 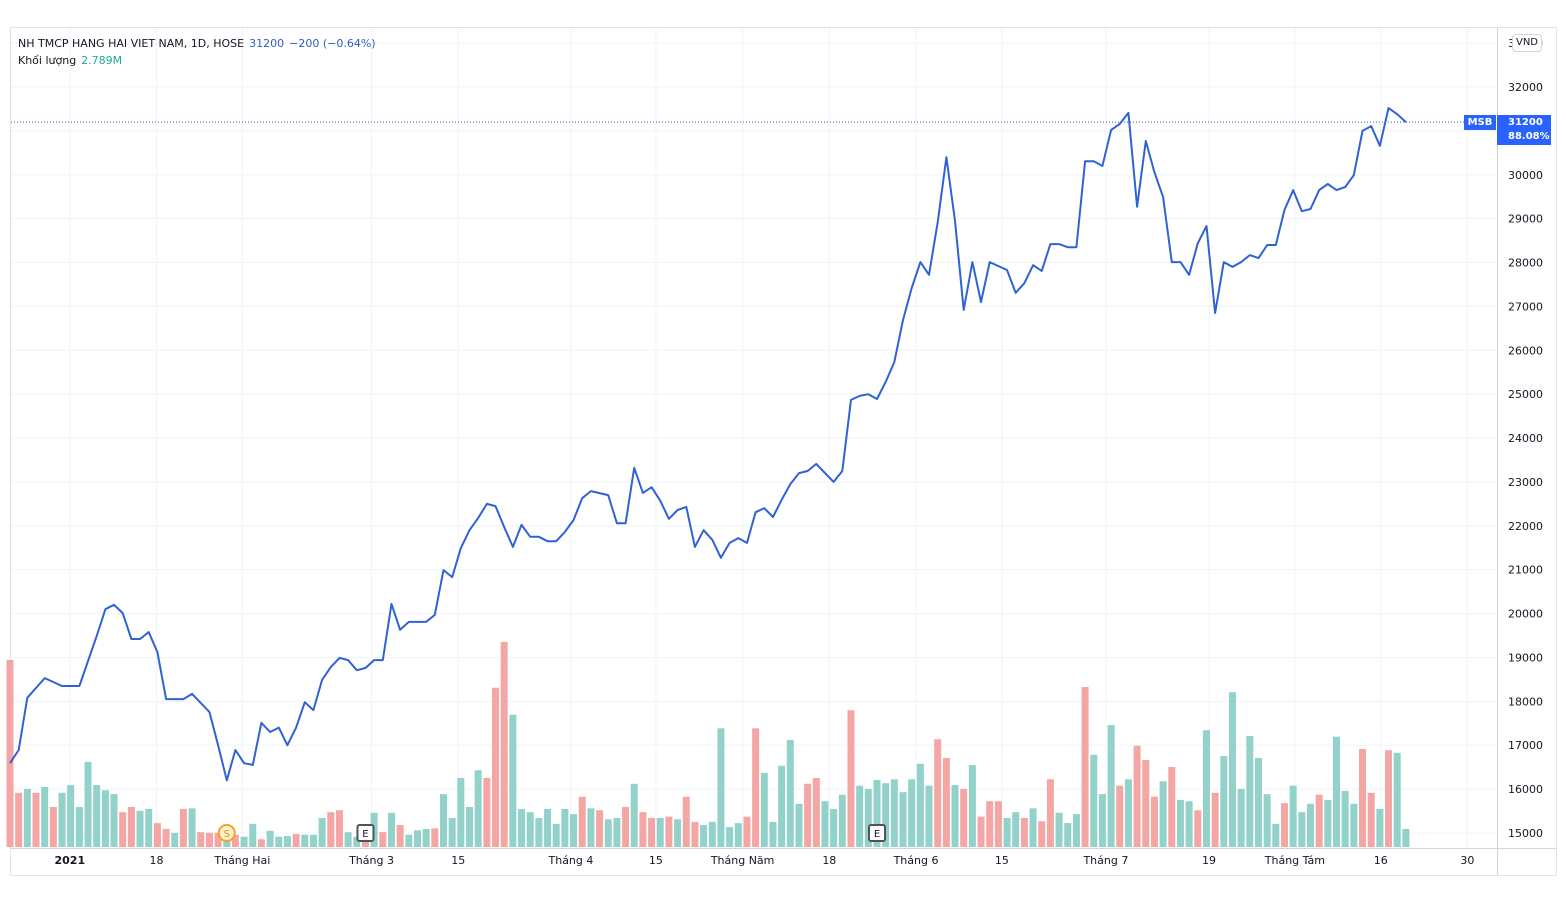 What do you see at coordinates (1524, 130) in the screenshot?
I see `price-tag: 31200 88.08%` at bounding box center [1524, 130].